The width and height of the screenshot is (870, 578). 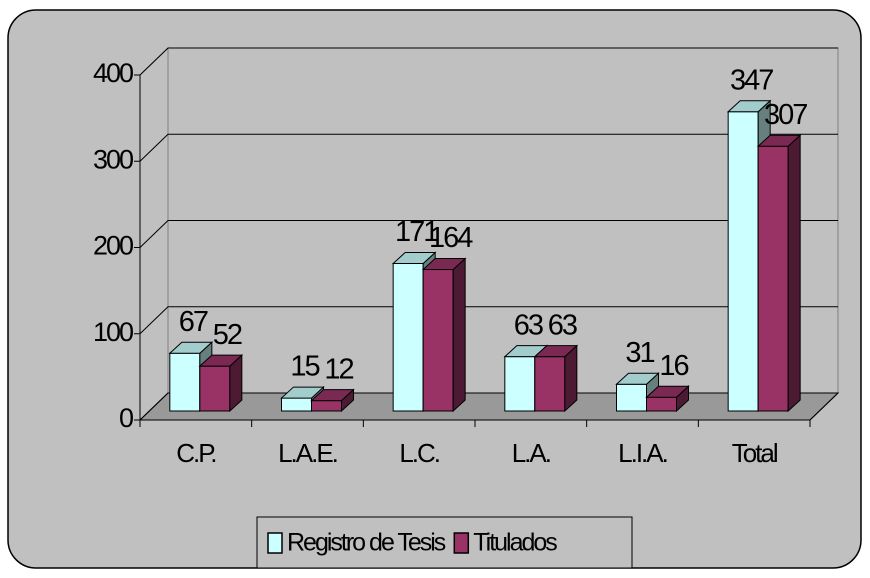 What do you see at coordinates (642, 453) in the screenshot?
I see `x-tick-label: L.I.A.` at bounding box center [642, 453].